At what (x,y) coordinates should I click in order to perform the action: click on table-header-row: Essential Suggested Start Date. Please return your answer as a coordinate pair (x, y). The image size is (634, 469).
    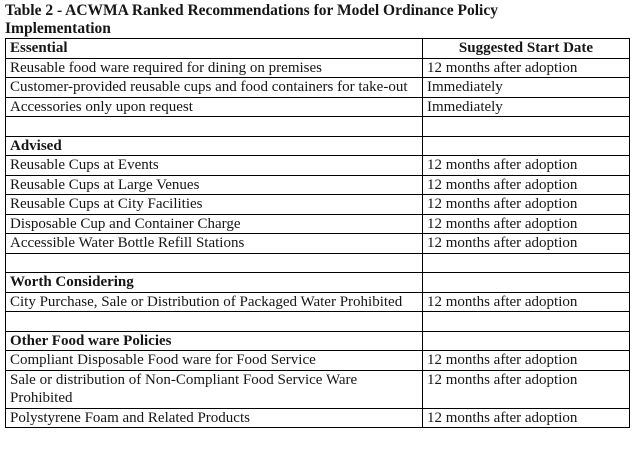
    Looking at the image, I should click on (317, 48).